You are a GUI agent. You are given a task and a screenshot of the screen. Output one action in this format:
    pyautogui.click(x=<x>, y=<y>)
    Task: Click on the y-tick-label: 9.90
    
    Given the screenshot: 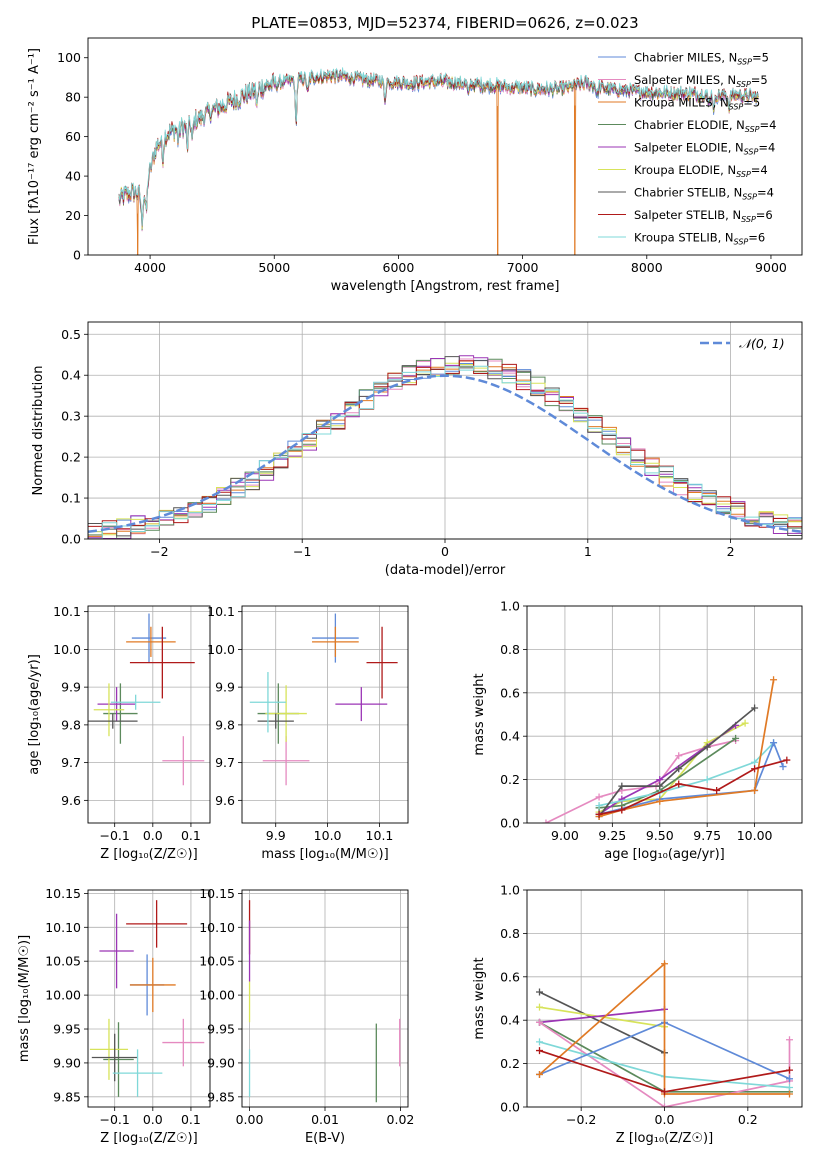 What is the action you would take?
    pyautogui.click(x=67, y=1062)
    